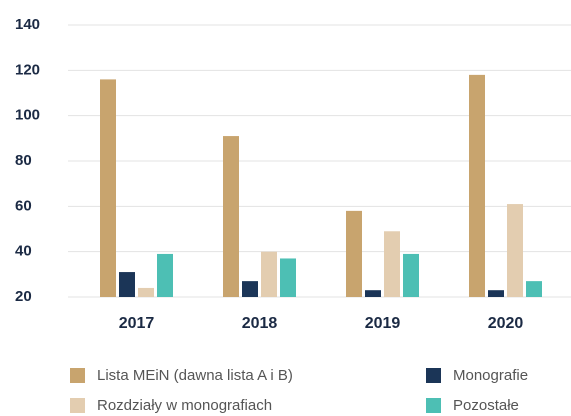 This screenshot has width=571, height=416. Describe the element at coordinates (195, 375) in the screenshot. I see `legend-label: Lista MEiN (dawna lista A i B)` at that location.